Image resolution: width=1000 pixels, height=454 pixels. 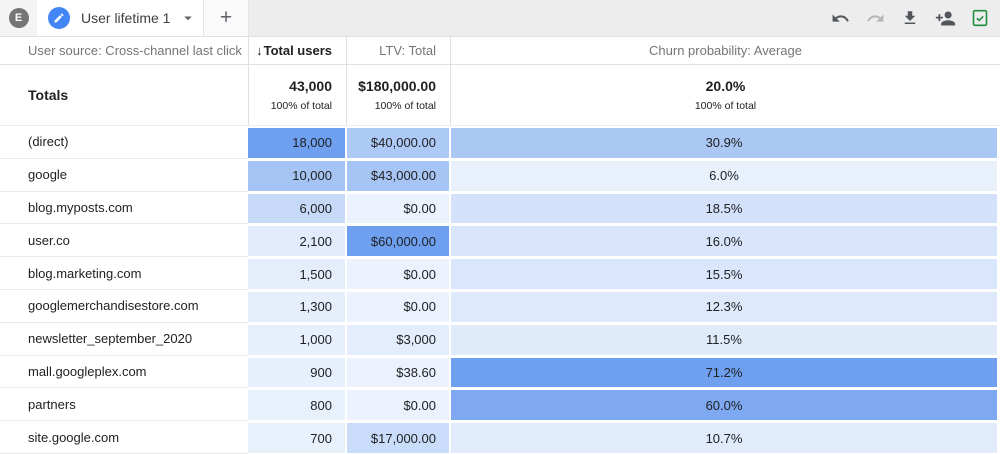 What do you see at coordinates (296, 143) in the screenshot?
I see `cell-total-users: 18,000` at bounding box center [296, 143].